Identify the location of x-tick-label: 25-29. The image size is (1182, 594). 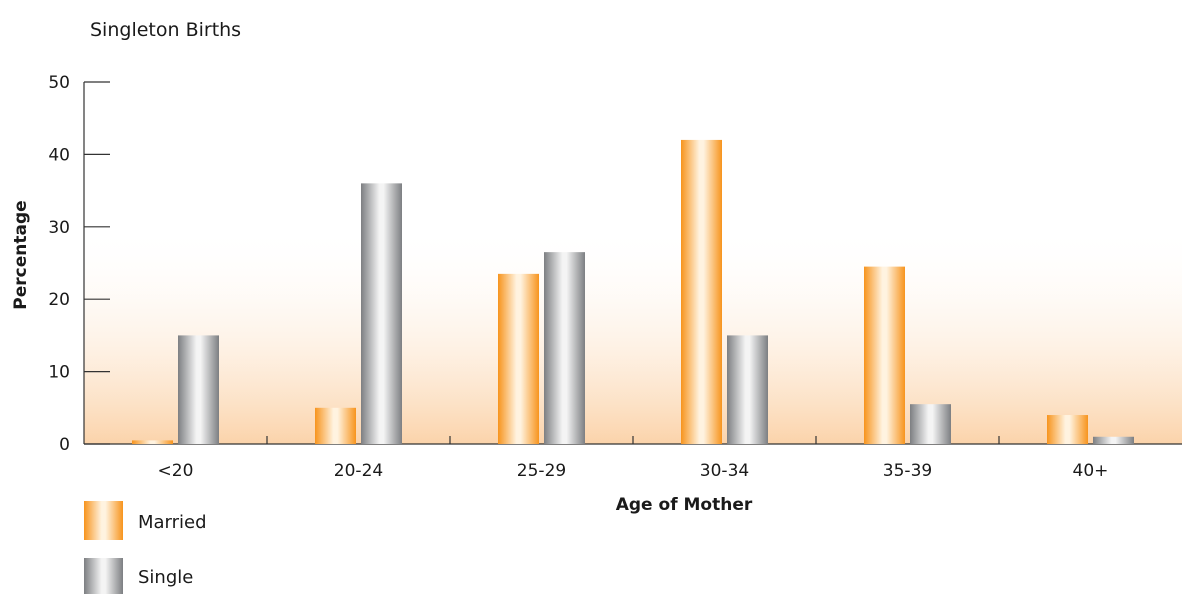
(541, 471).